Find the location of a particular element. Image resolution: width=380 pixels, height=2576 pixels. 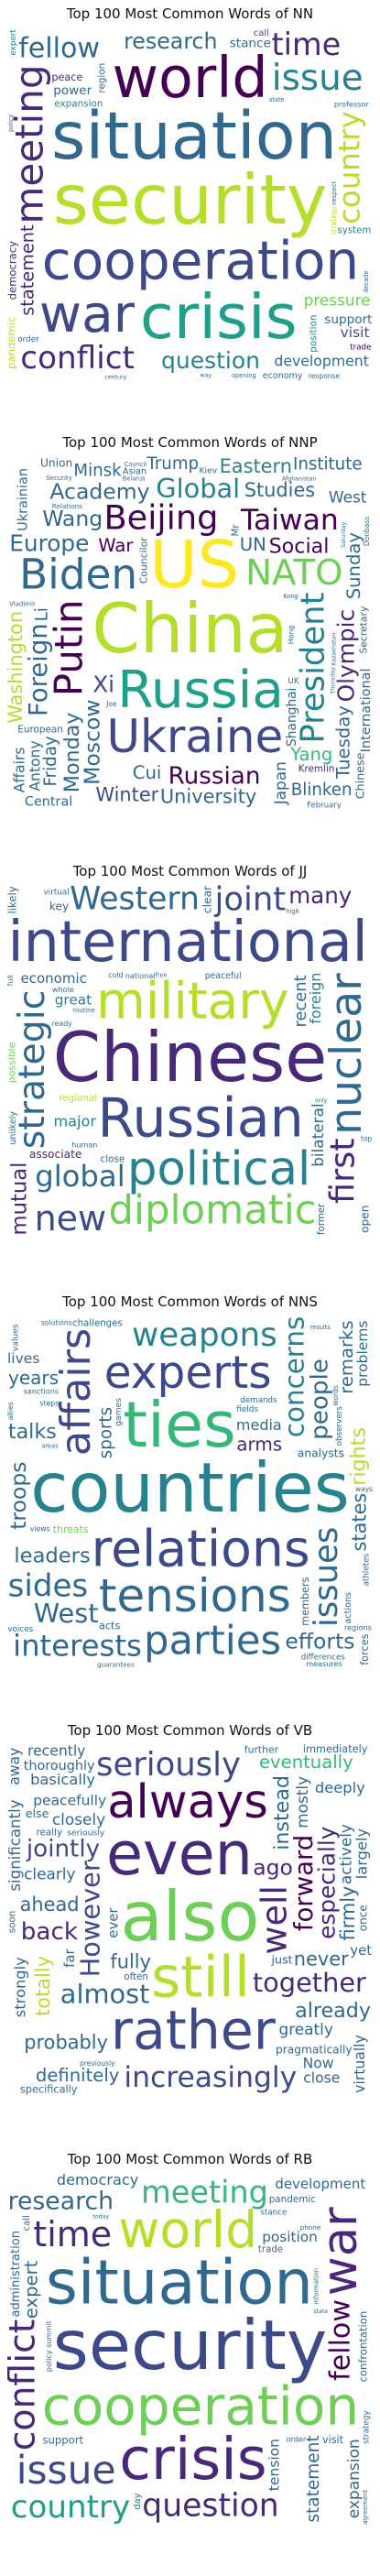

word-also: also is located at coordinates (190, 1917).